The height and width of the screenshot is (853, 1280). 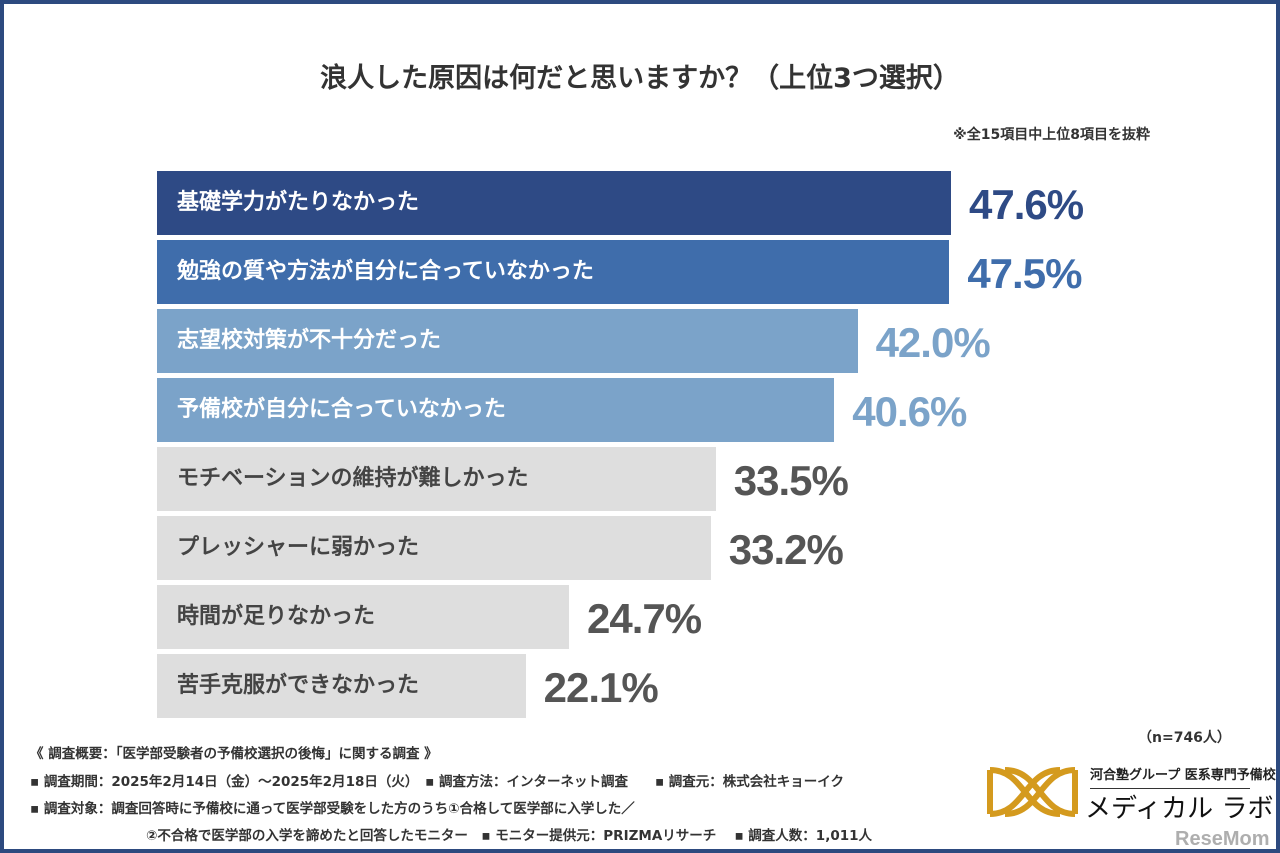 What do you see at coordinates (1179, 809) in the screenshot?
I see `logo-main: メディカル ラボ` at bounding box center [1179, 809].